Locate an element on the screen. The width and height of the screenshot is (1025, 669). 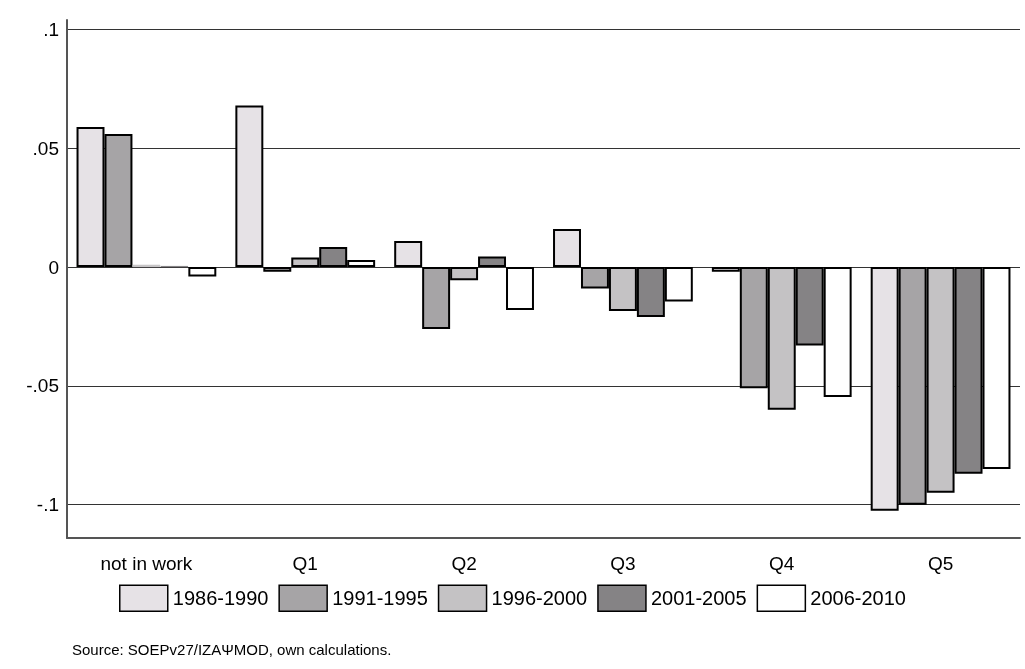
legend-label: 1996-2000 is located at coordinates (539, 598).